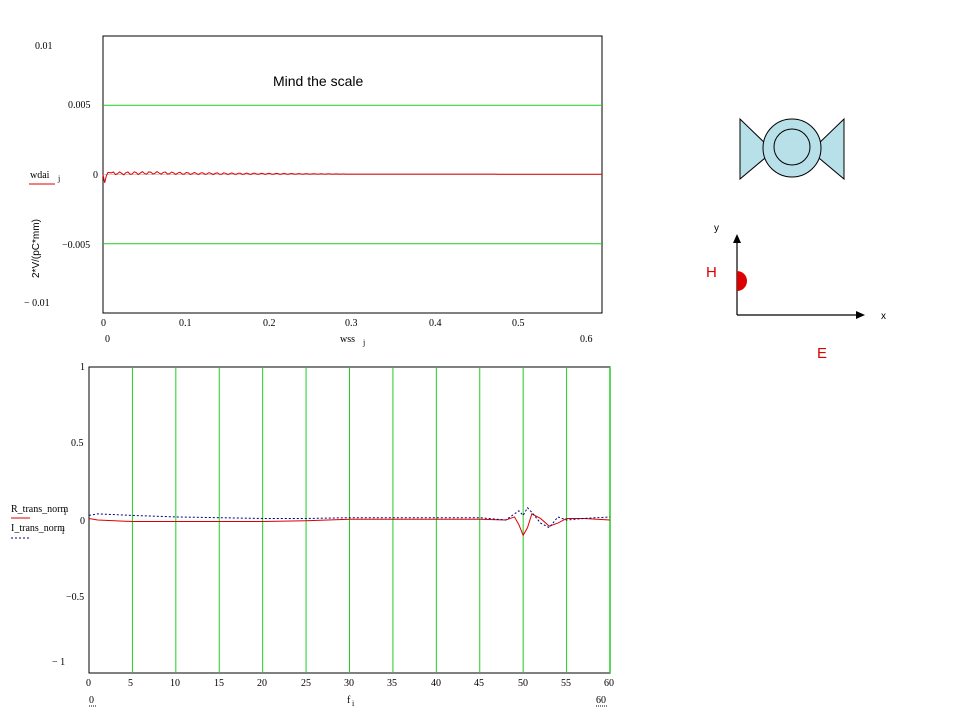 Image resolution: width=960 pixels, height=720 pixels. What do you see at coordinates (269, 323) in the screenshot?
I see `top-x-tick-2: 0.2` at bounding box center [269, 323].